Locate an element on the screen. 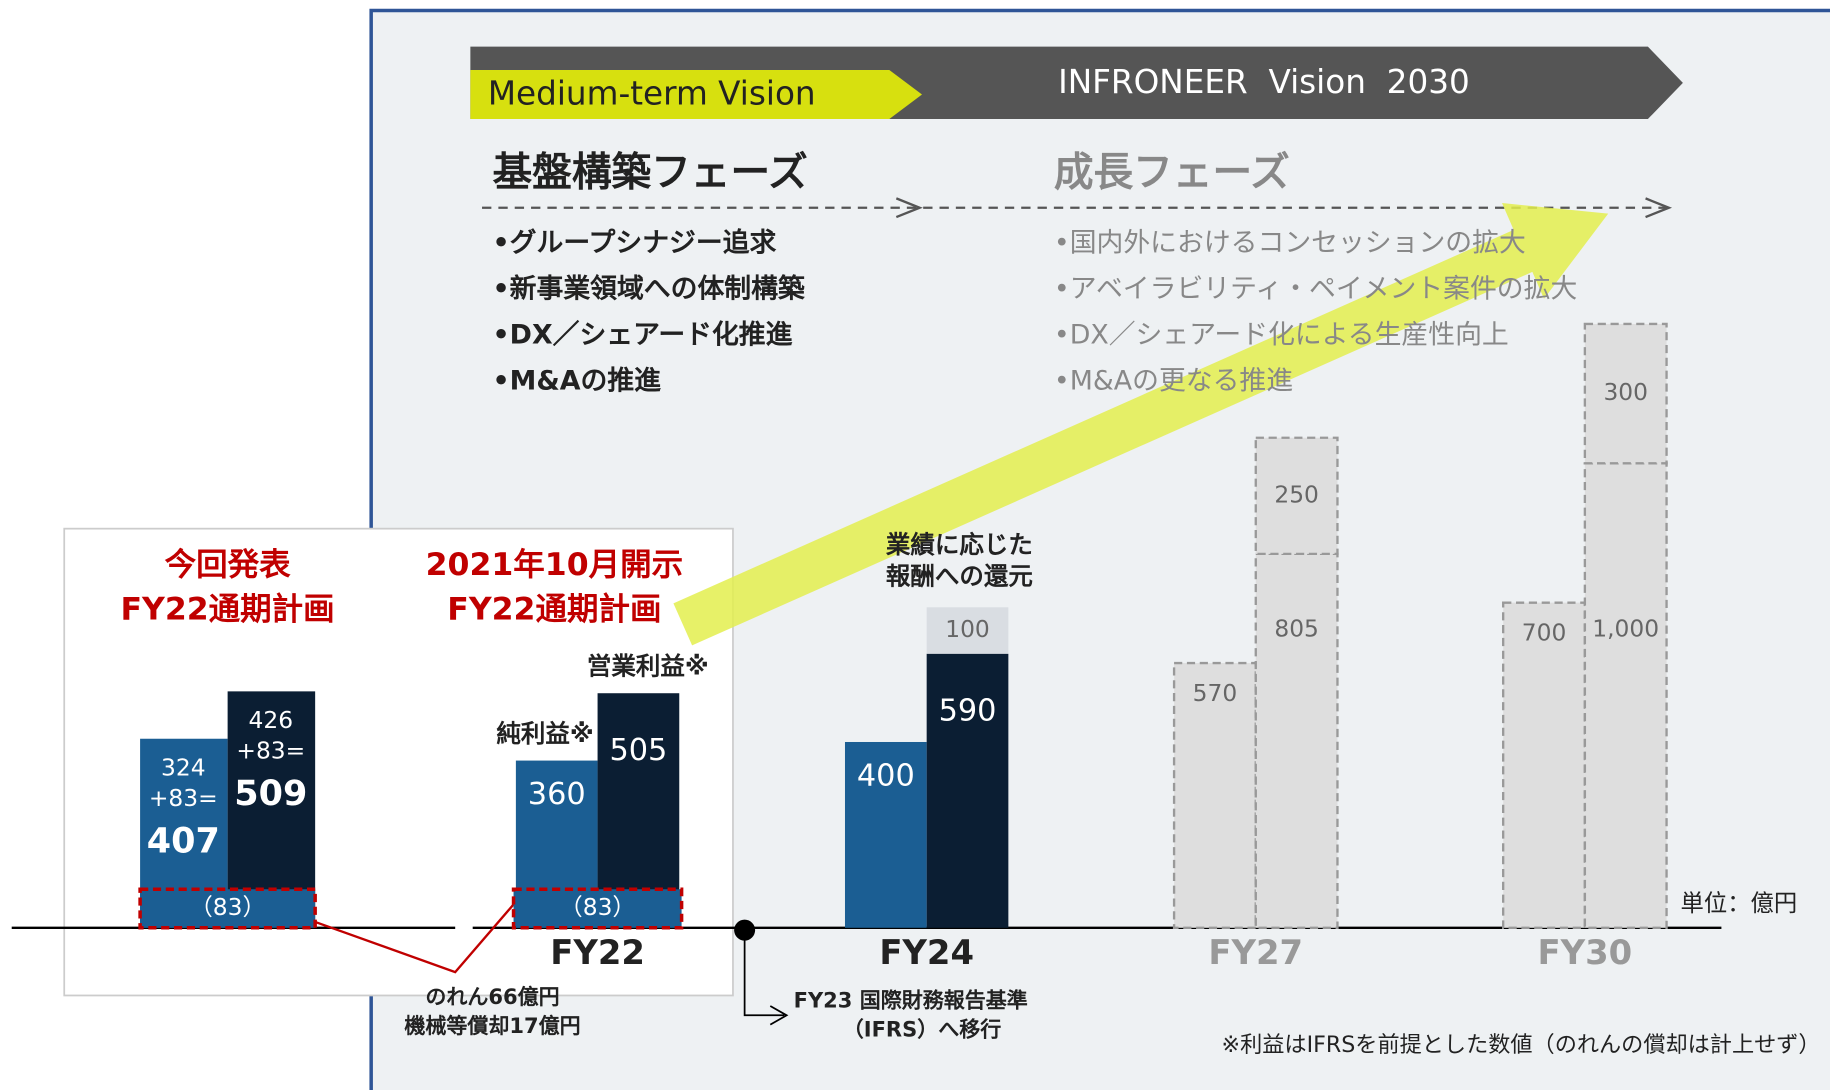  medium-term-arrow is located at coordinates (696, 95).